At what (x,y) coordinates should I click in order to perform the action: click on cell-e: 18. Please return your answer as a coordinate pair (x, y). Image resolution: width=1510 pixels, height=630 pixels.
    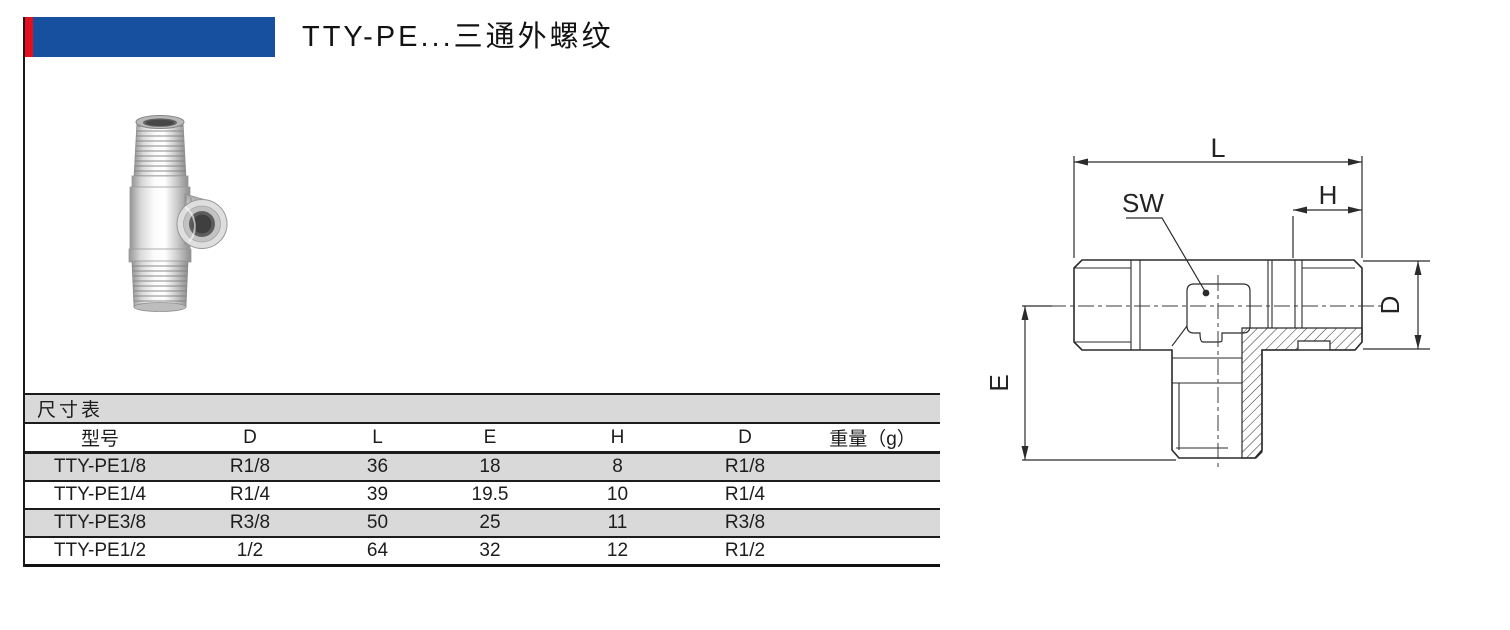
    Looking at the image, I should click on (490, 467).